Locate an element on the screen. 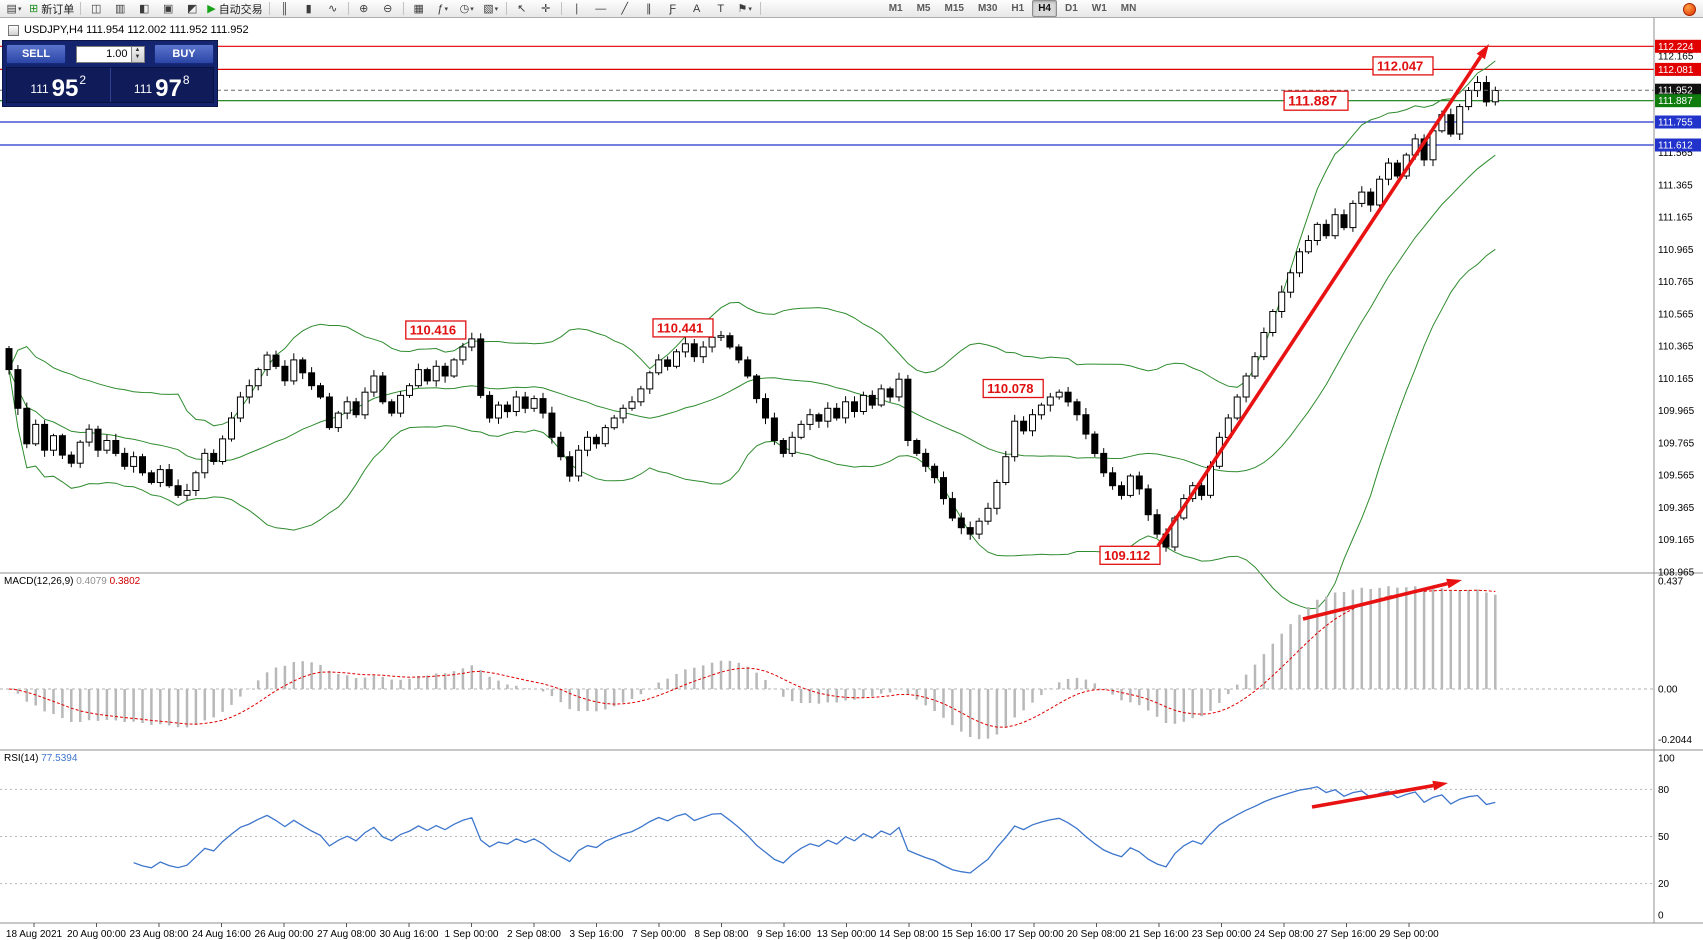  sell-price: 111 95 2 is located at coordinates (59, 85).